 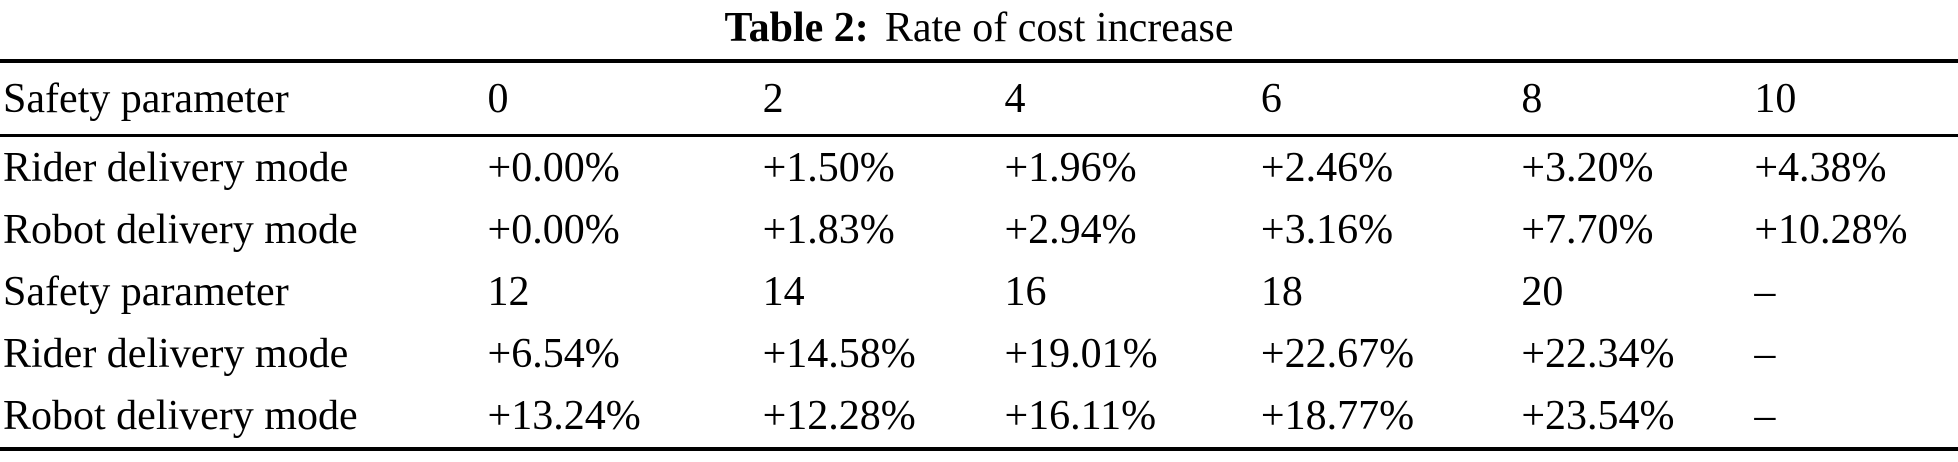 What do you see at coordinates (1831, 230) in the screenshot?
I see `value-cell: +10.28%` at bounding box center [1831, 230].